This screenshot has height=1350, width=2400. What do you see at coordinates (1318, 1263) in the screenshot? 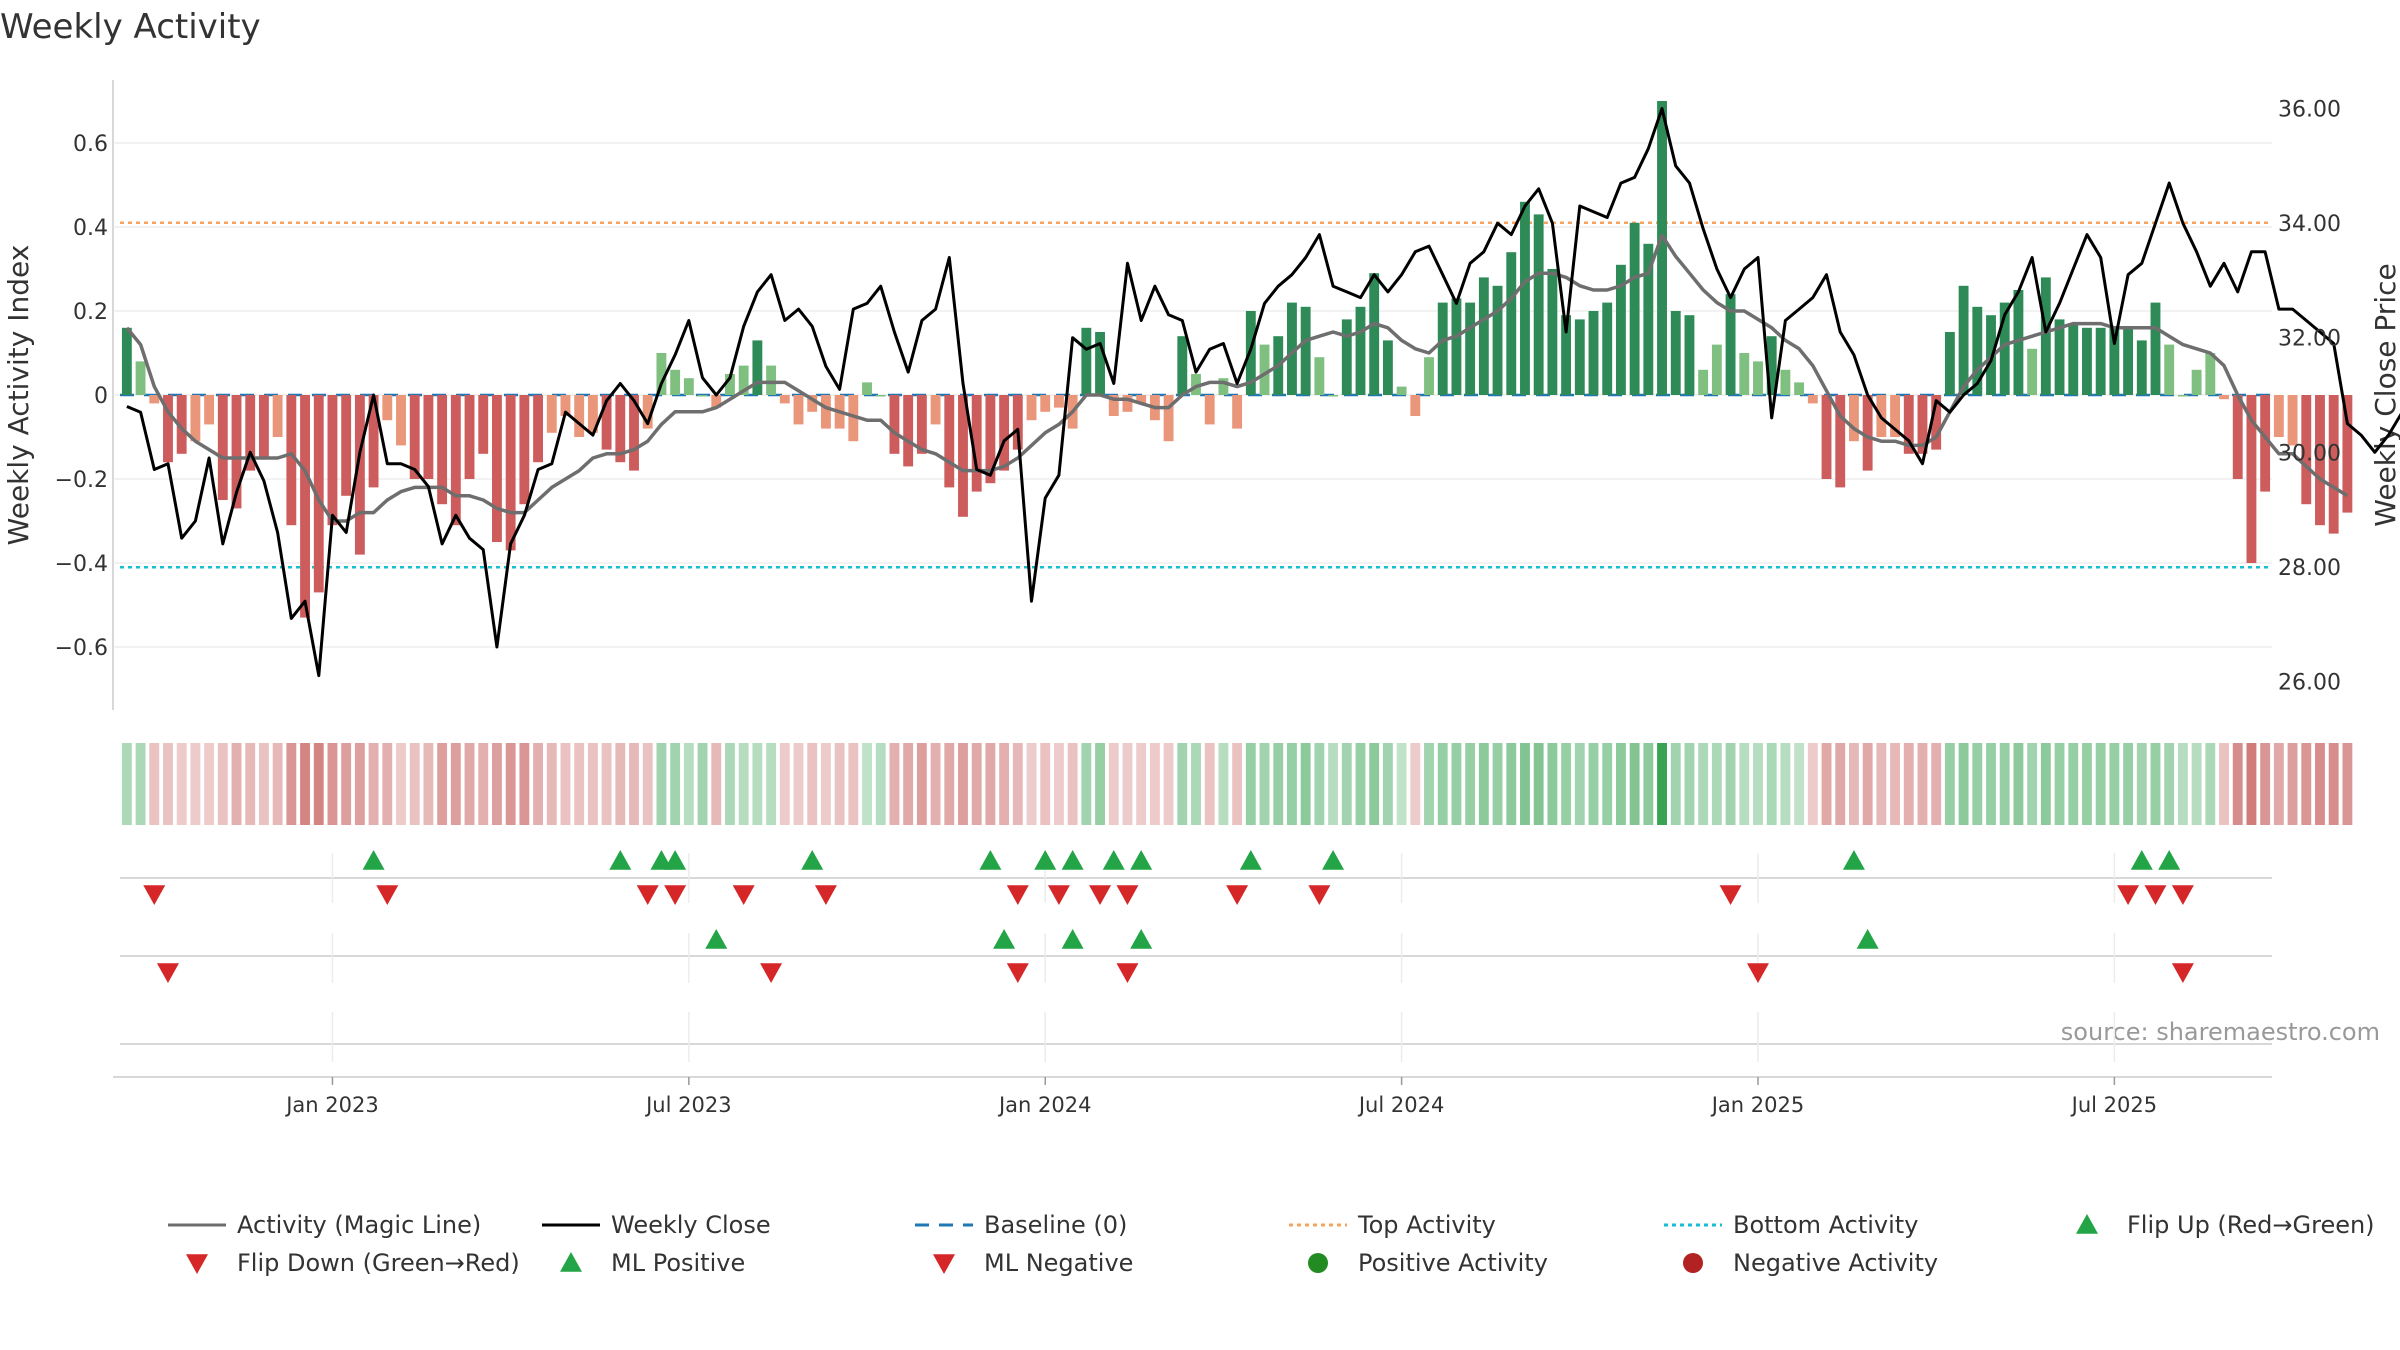
I see `legend-swatch-dot` at bounding box center [1318, 1263].